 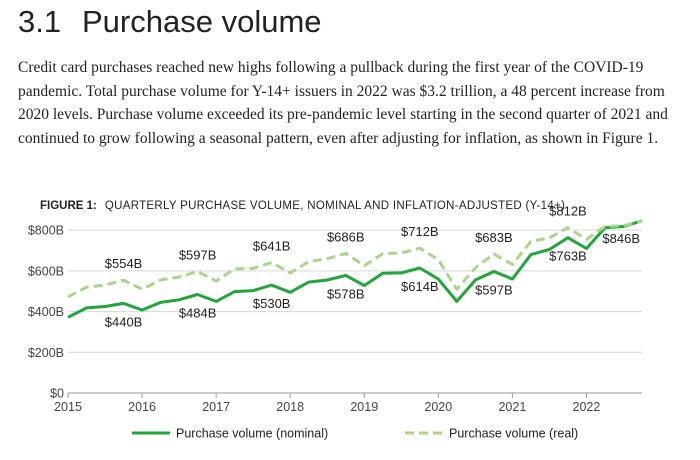 What do you see at coordinates (494, 237) in the screenshot?
I see `data-label: $683B` at bounding box center [494, 237].